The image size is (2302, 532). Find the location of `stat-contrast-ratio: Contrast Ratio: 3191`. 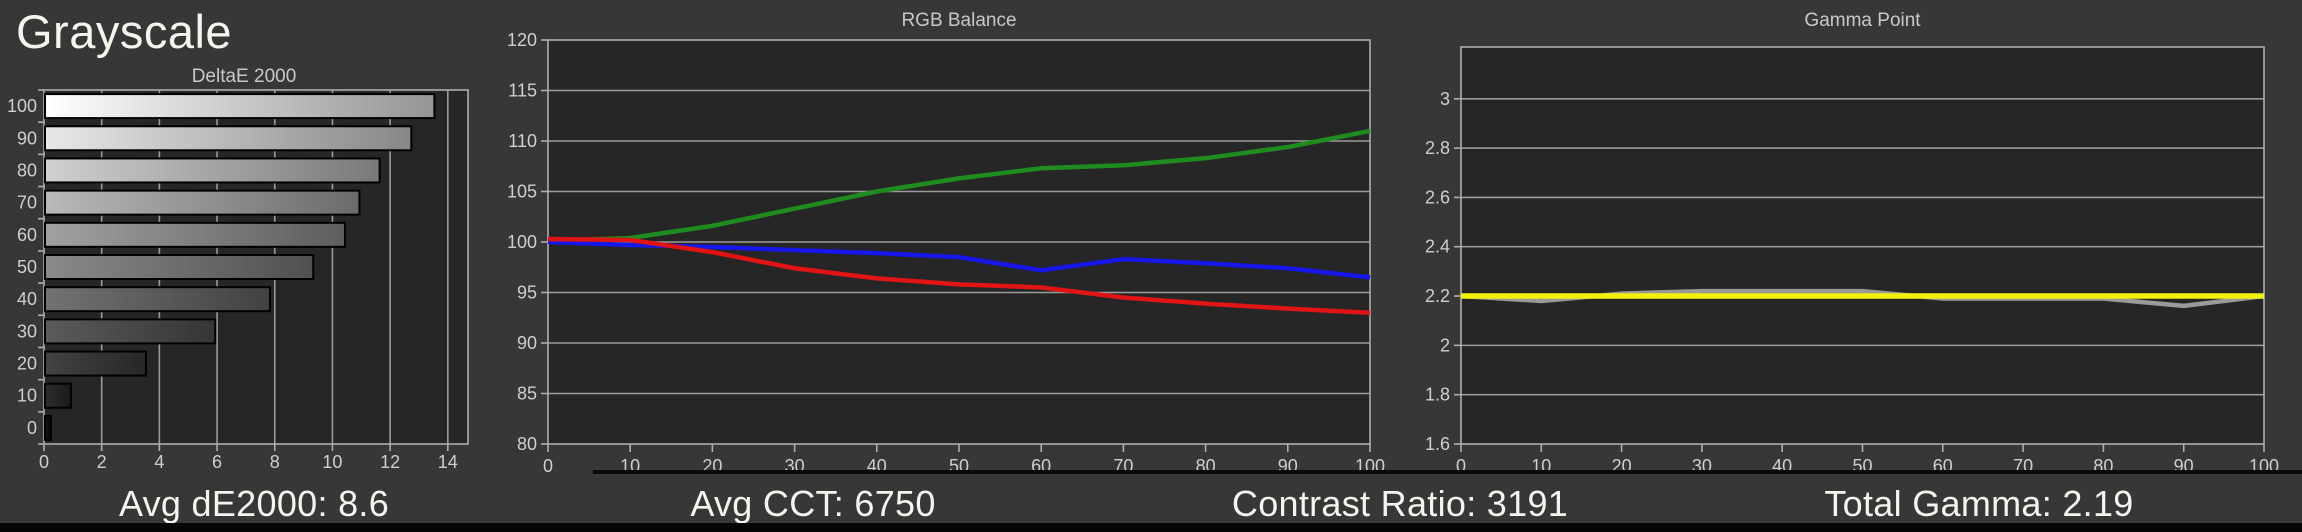

stat-contrast-ratio: Contrast Ratio: 3191 is located at coordinates (1400, 503).